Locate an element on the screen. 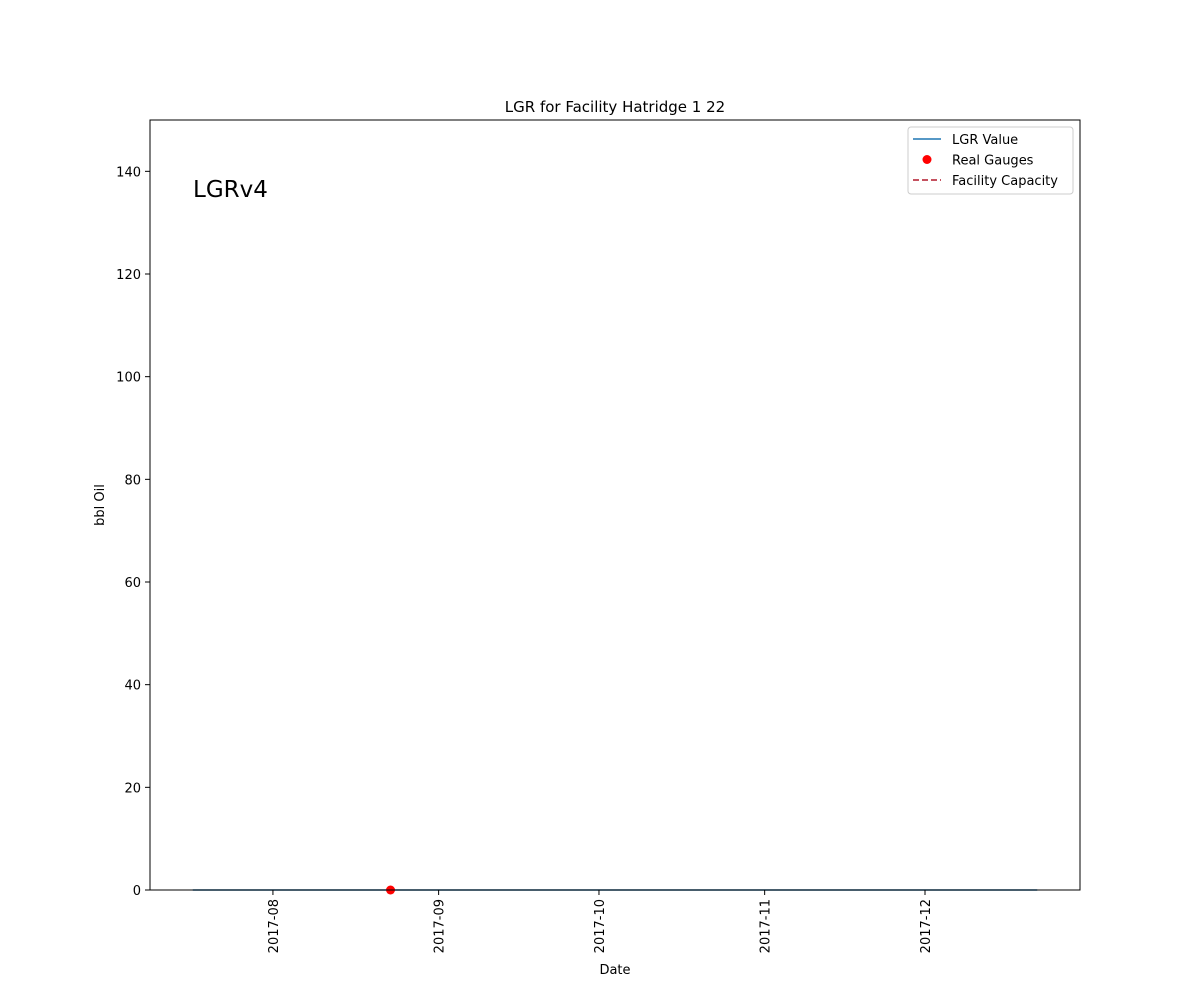 The image size is (1200, 1000). legend-label: Facility Capacity is located at coordinates (1005, 181).